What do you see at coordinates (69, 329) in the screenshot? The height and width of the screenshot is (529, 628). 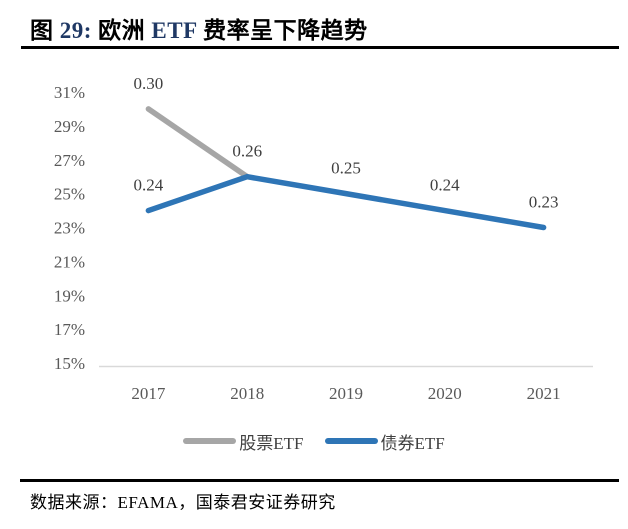 I see `y-tick-label: 17%` at bounding box center [69, 329].